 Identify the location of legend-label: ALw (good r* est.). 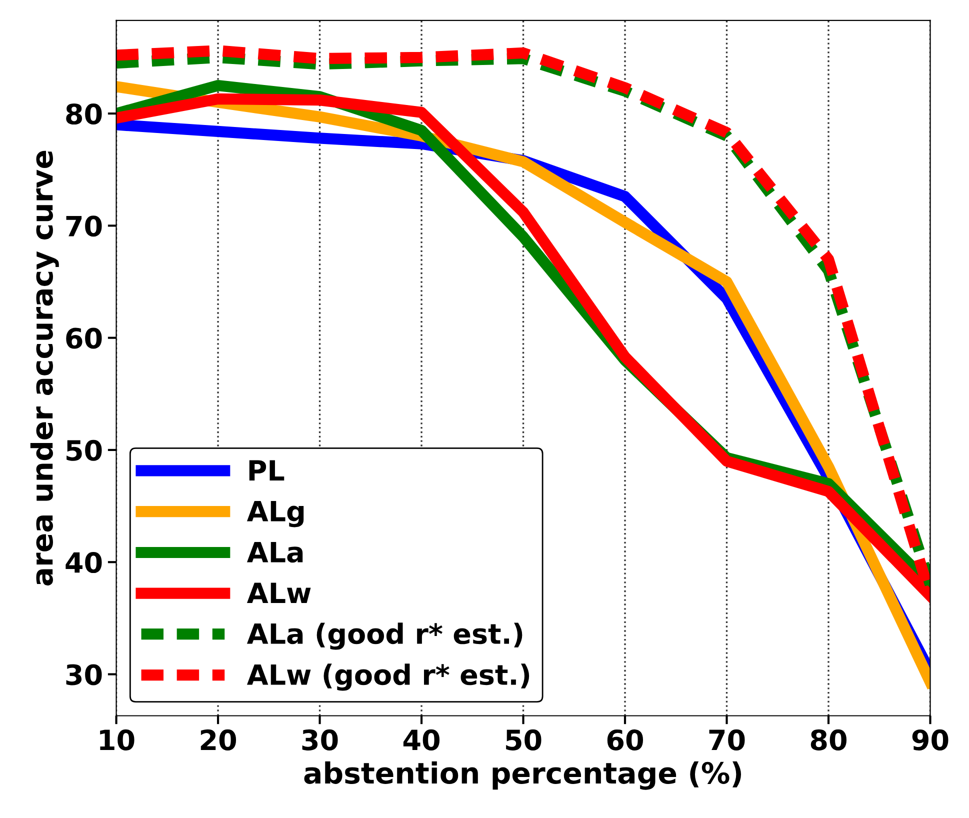
(388, 677).